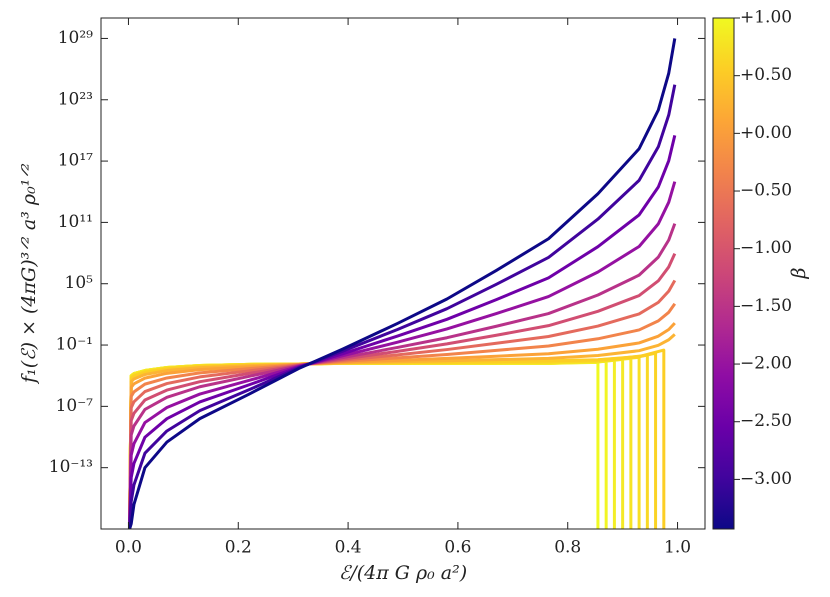 The image size is (830, 597). I want to click on x-tick-label: 0.2, so click(238, 548).